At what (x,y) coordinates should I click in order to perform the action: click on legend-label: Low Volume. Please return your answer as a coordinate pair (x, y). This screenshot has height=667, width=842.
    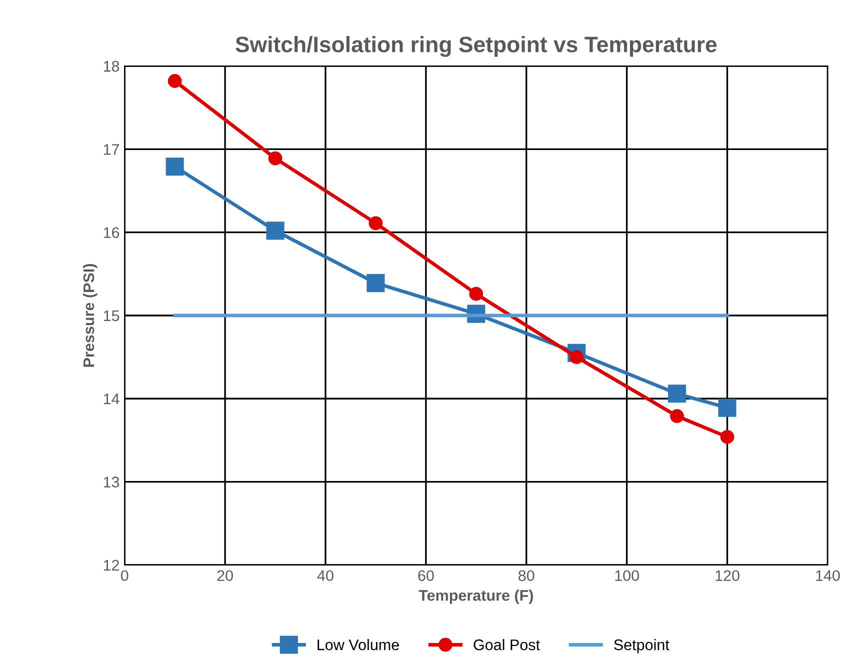
    Looking at the image, I should click on (358, 644).